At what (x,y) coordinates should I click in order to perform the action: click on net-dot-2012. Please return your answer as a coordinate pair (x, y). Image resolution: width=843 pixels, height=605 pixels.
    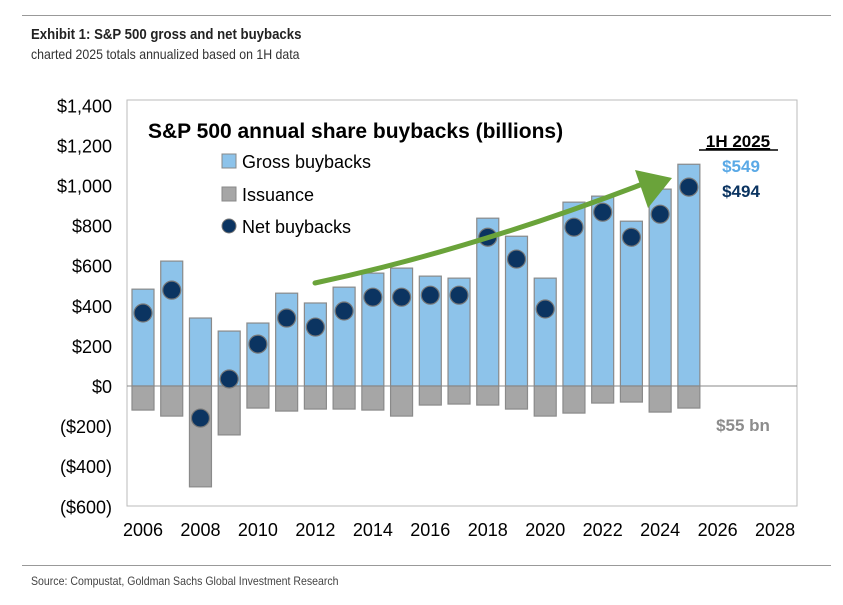
    Looking at the image, I should click on (315, 327).